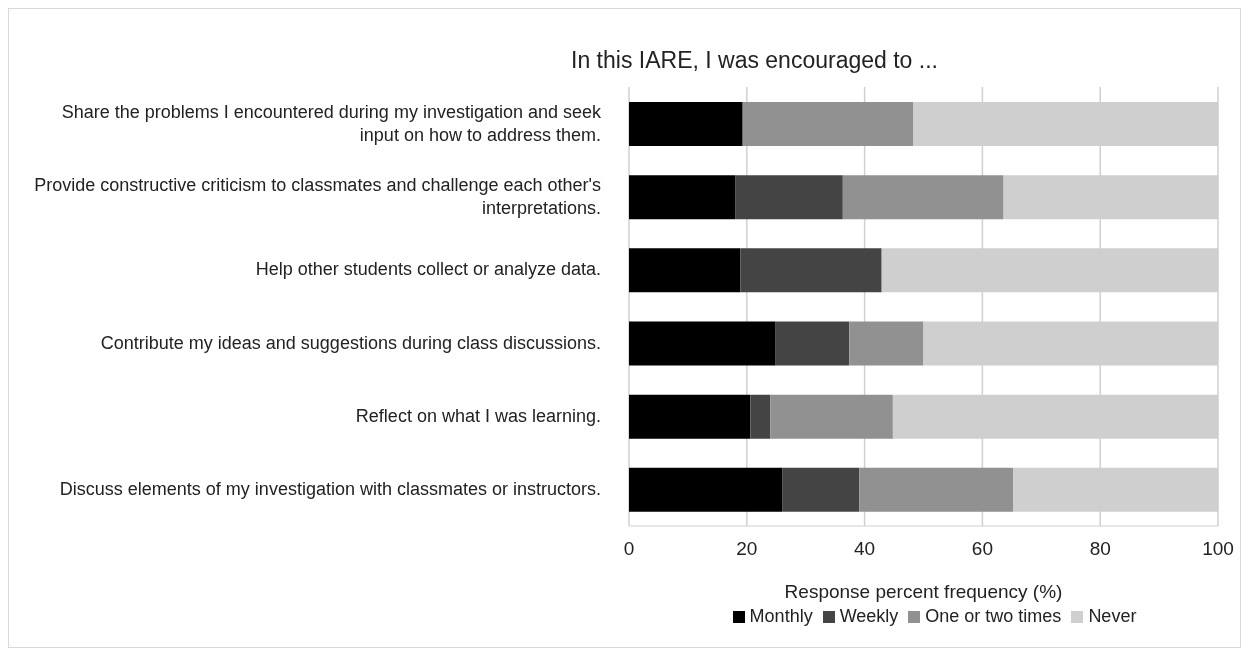 The image size is (1249, 661). I want to click on x-tick-label: 80, so click(1100, 549).